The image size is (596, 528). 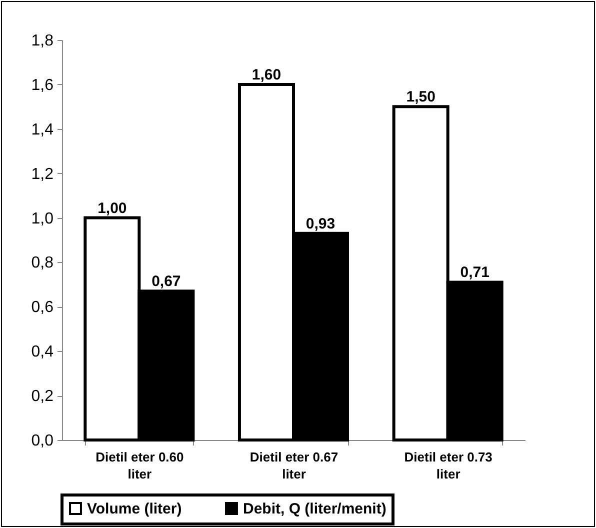 I want to click on y-tick-label: 1,2, so click(x=42, y=174).